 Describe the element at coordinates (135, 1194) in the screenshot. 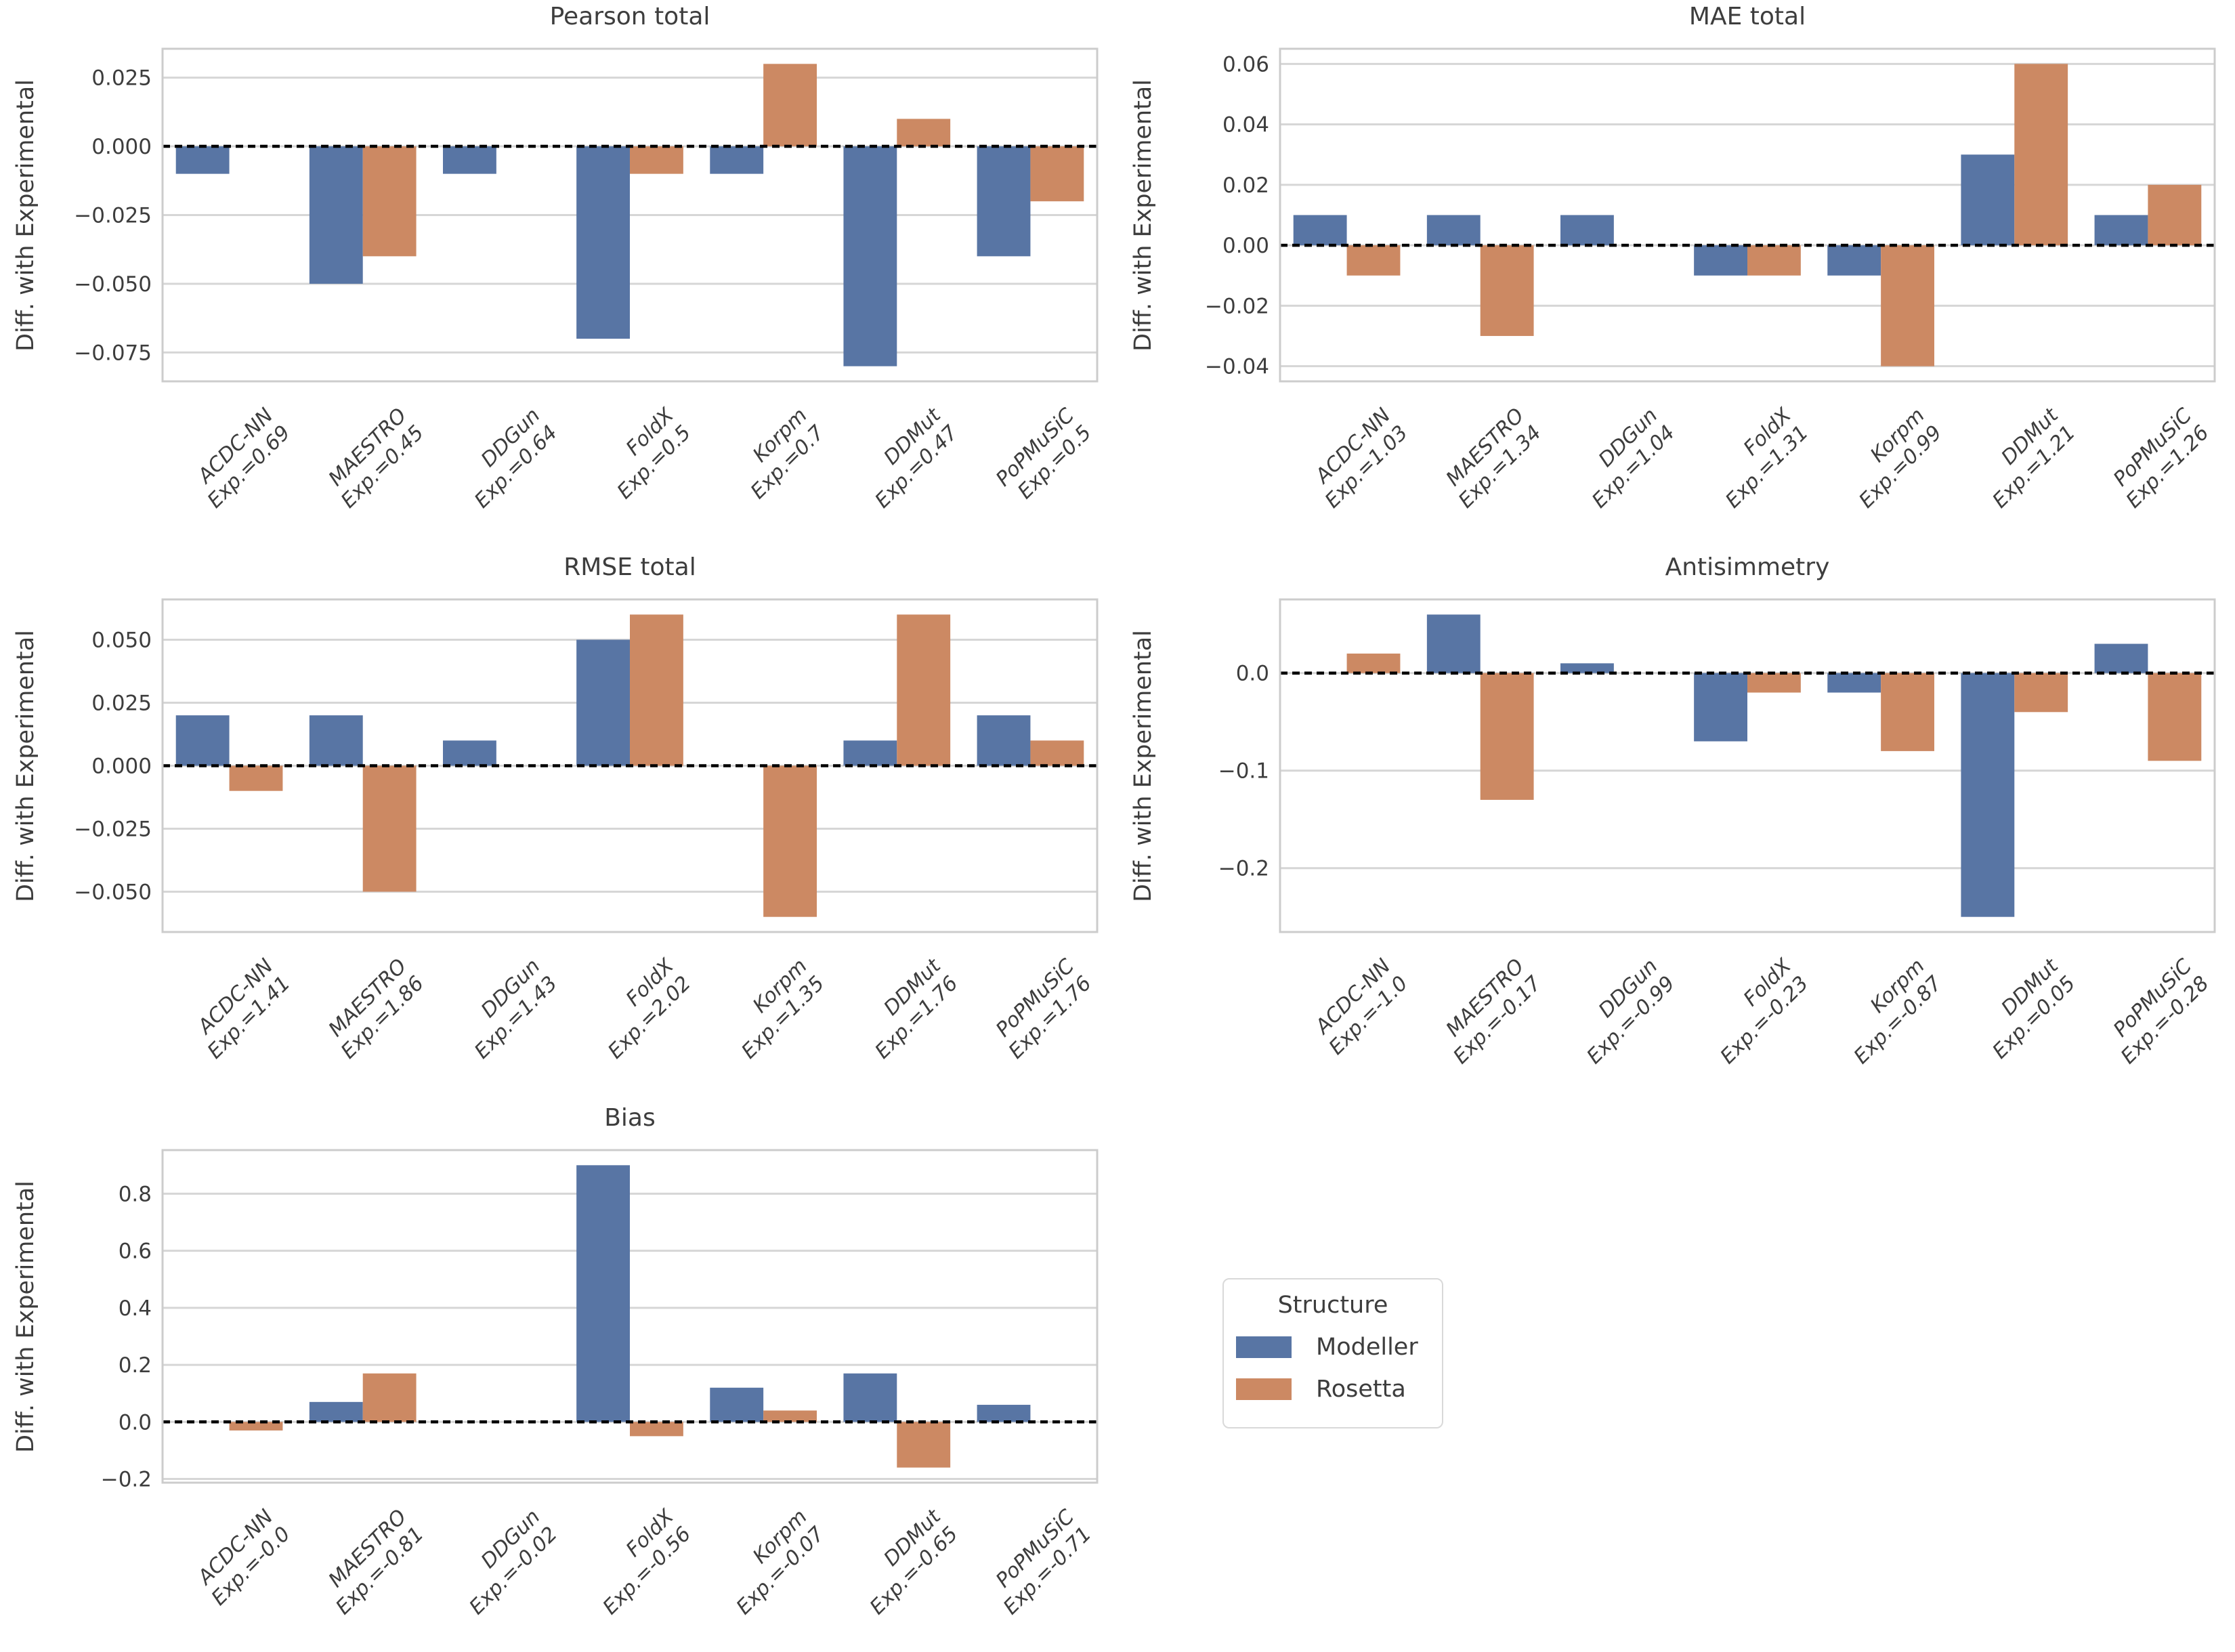

I see `y-tick-label: 0.8` at that location.